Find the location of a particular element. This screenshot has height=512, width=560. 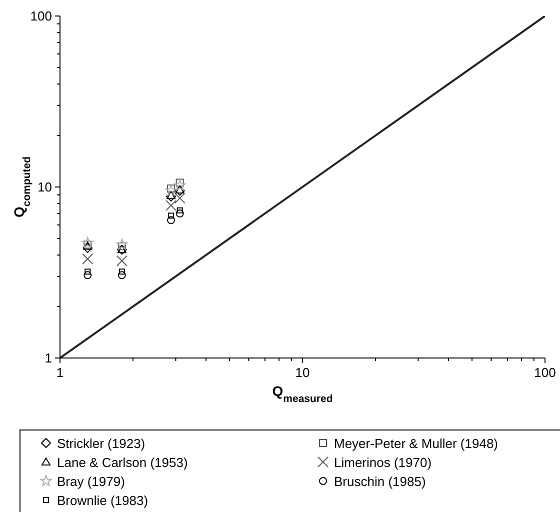

x-tick-label: 100 is located at coordinates (545, 372).